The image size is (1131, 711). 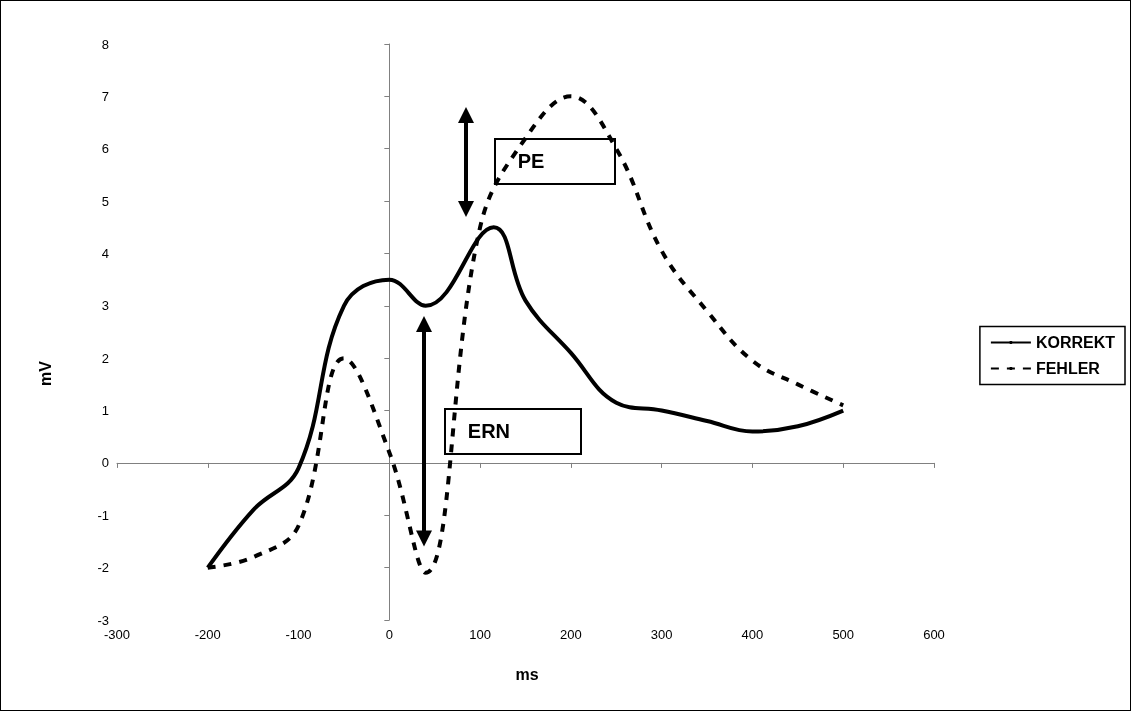 I want to click on legend-label: KORREKT, so click(x=1075, y=342).